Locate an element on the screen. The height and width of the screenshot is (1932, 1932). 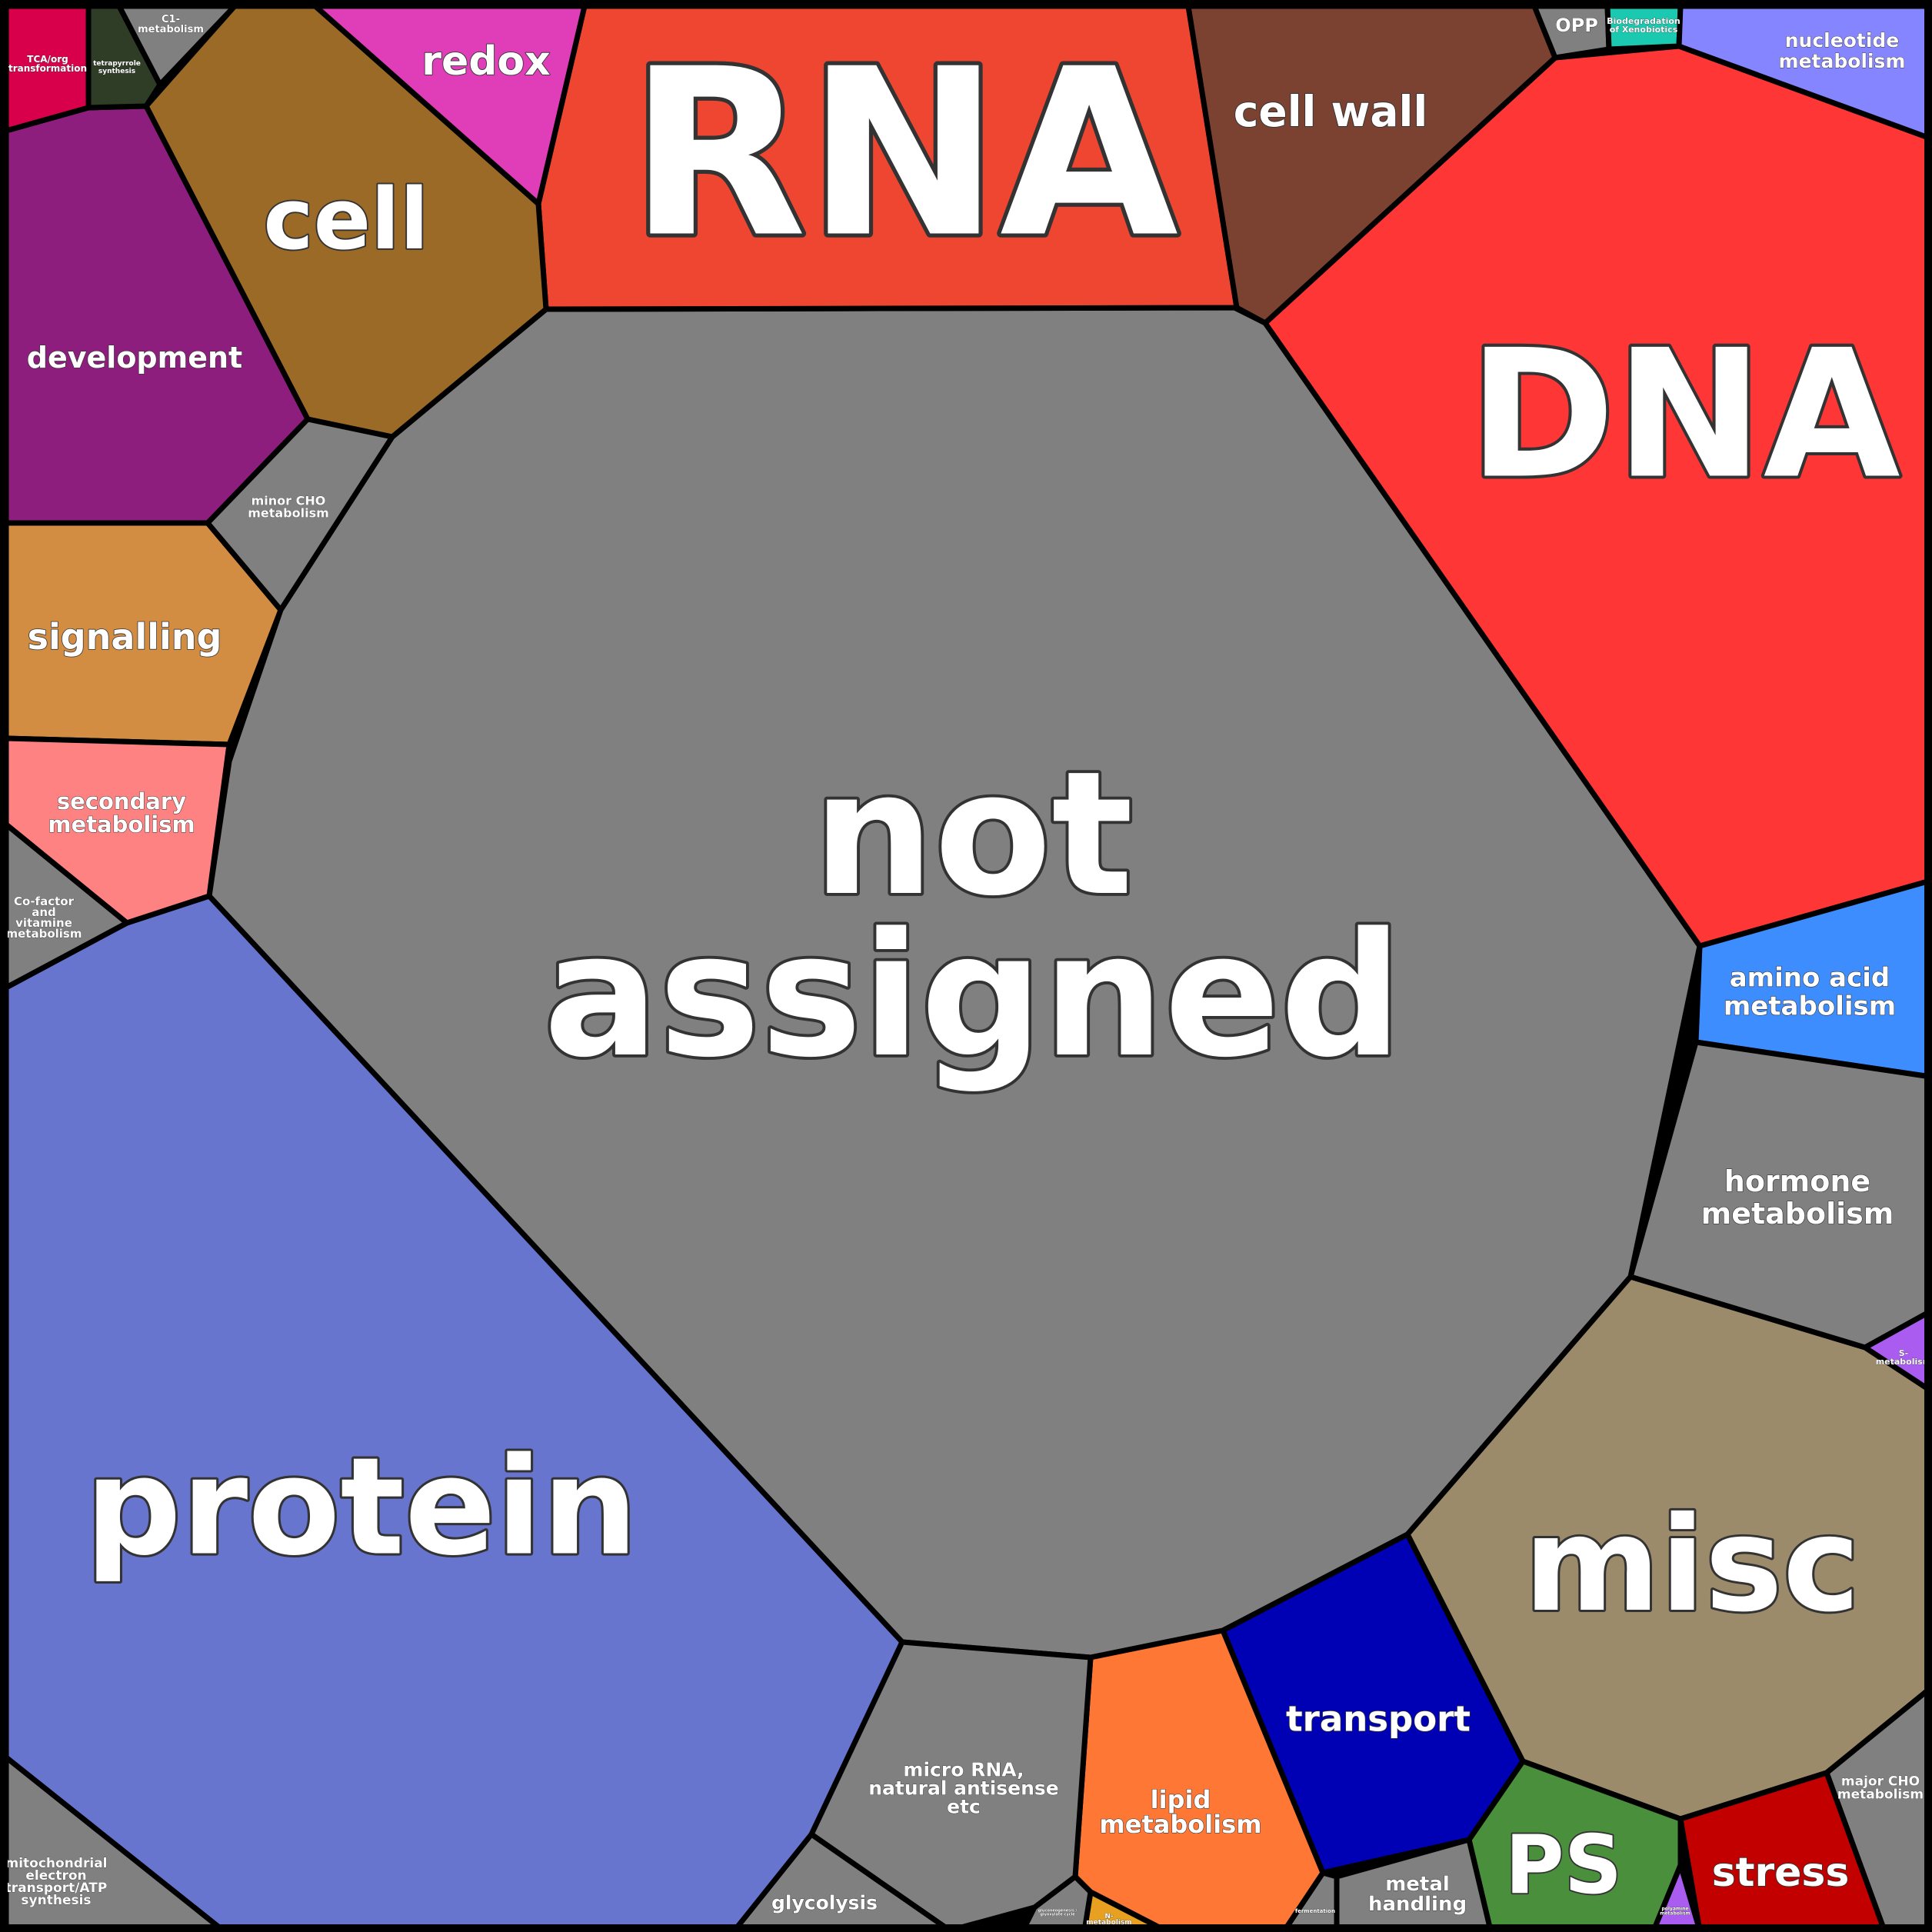
cell-label-s-metabolism-line-1: S- is located at coordinates (1904, 1353).